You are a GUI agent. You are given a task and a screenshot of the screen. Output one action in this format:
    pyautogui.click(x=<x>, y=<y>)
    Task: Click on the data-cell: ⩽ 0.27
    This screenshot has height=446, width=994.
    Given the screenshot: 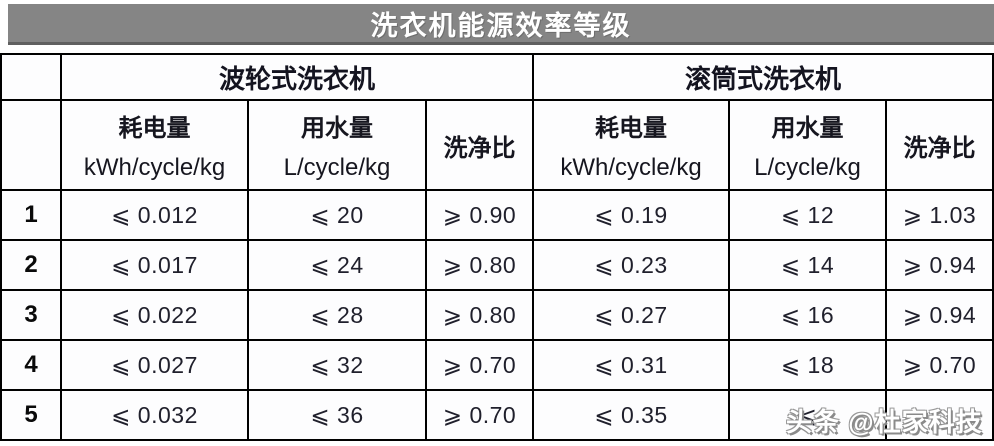 What is the action you would take?
    pyautogui.click(x=631, y=315)
    